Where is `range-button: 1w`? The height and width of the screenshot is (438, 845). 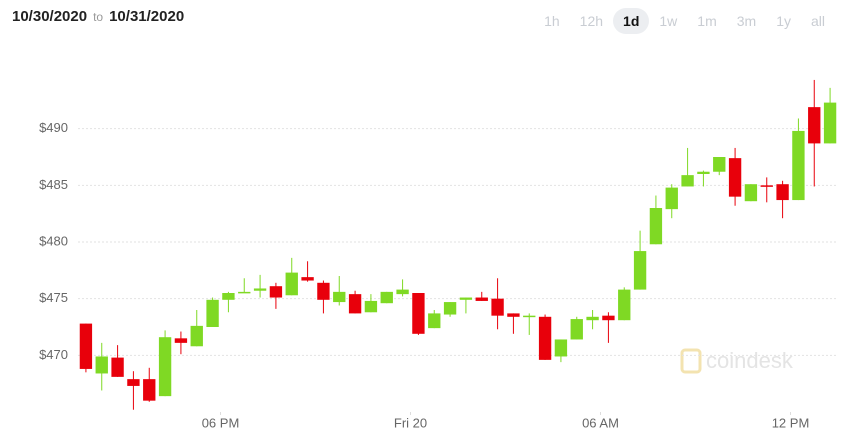
range-button: 1w is located at coordinates (668, 21).